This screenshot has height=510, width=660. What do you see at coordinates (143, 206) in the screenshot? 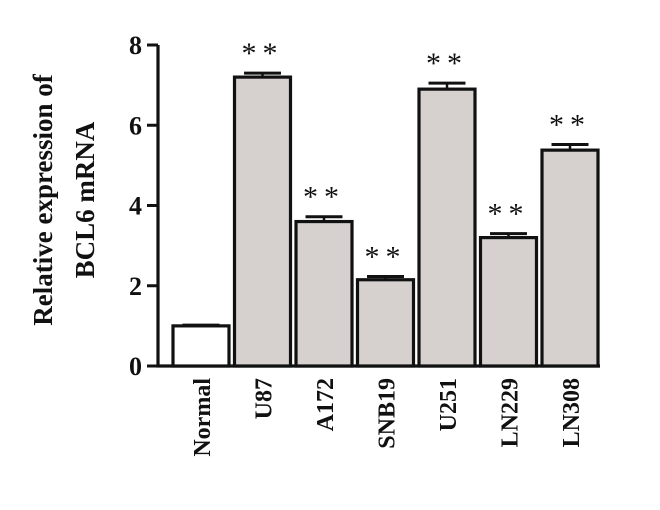
I see `y-ticks: 0 2 4 6 8` at bounding box center [143, 206].